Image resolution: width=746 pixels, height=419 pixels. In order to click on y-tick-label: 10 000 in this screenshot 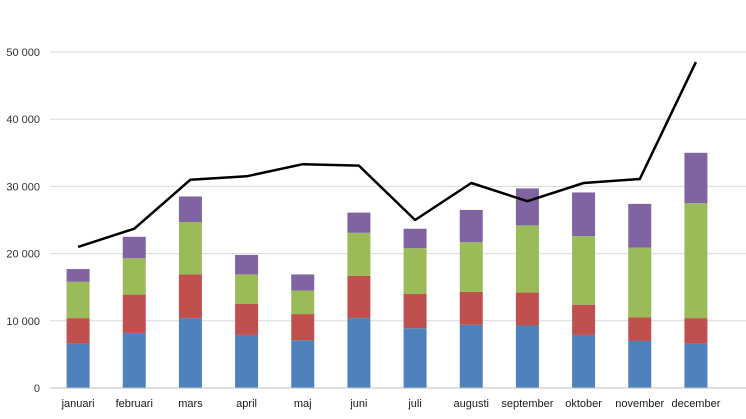, I will do `click(23, 322)`.